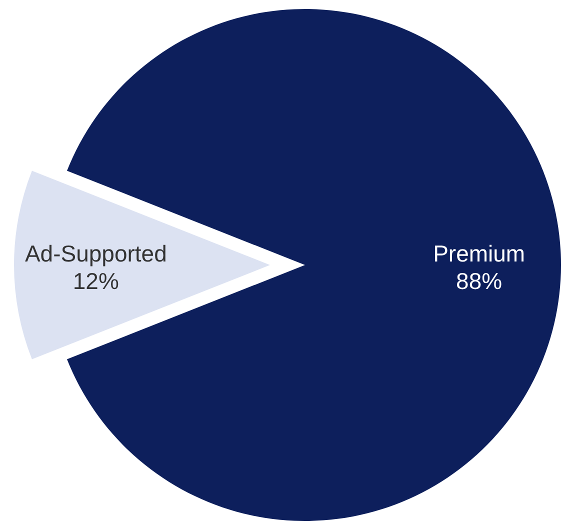  Describe the element at coordinates (95, 281) in the screenshot. I see `data-label: 12%` at that location.